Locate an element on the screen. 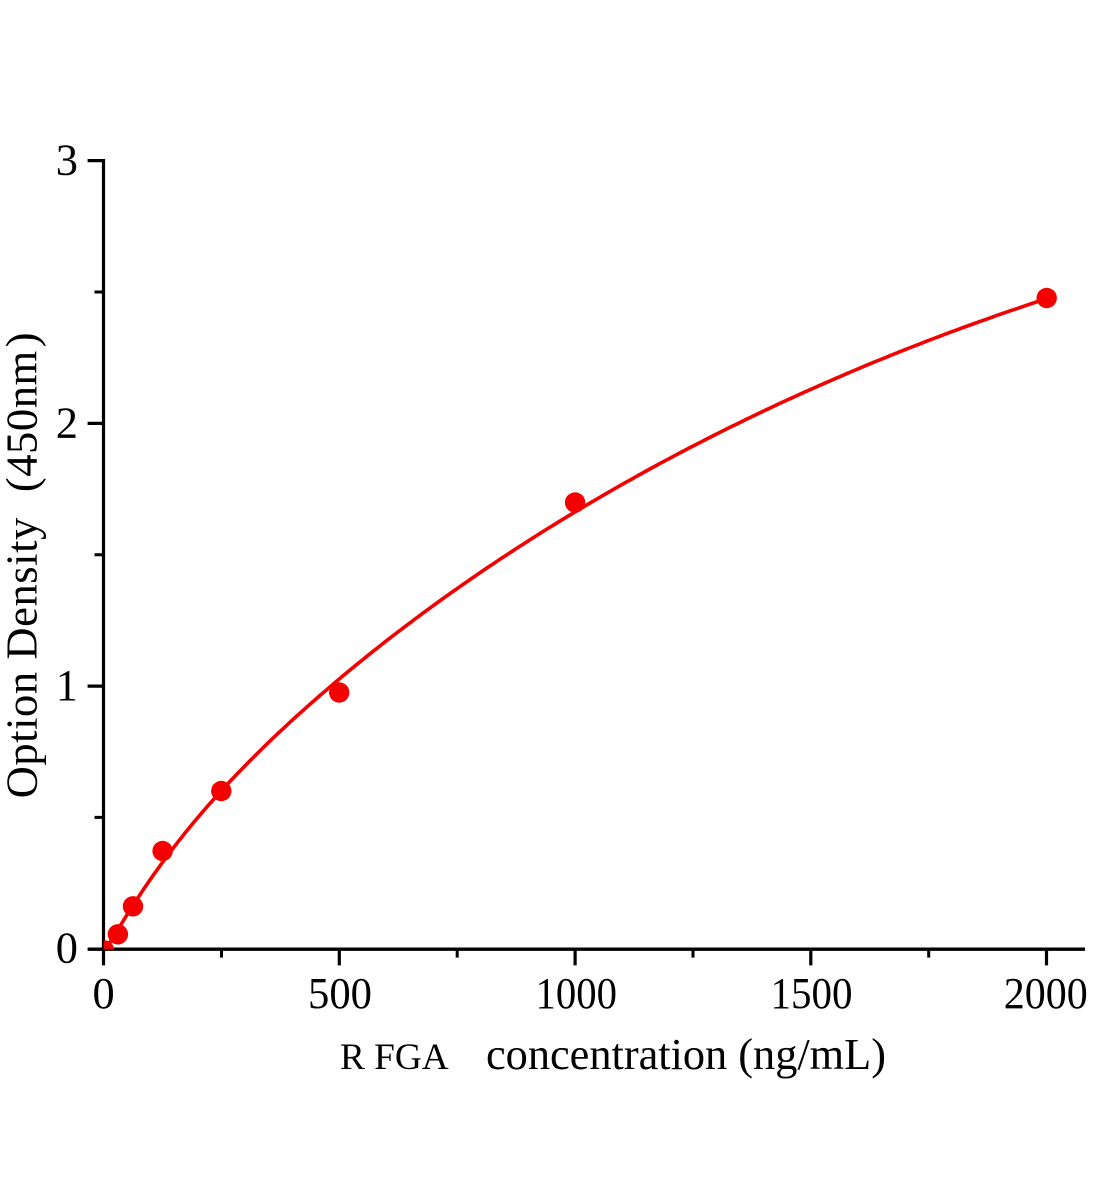 The width and height of the screenshot is (1104, 1200). svg-text: 1 is located at coordinates (67, 685).